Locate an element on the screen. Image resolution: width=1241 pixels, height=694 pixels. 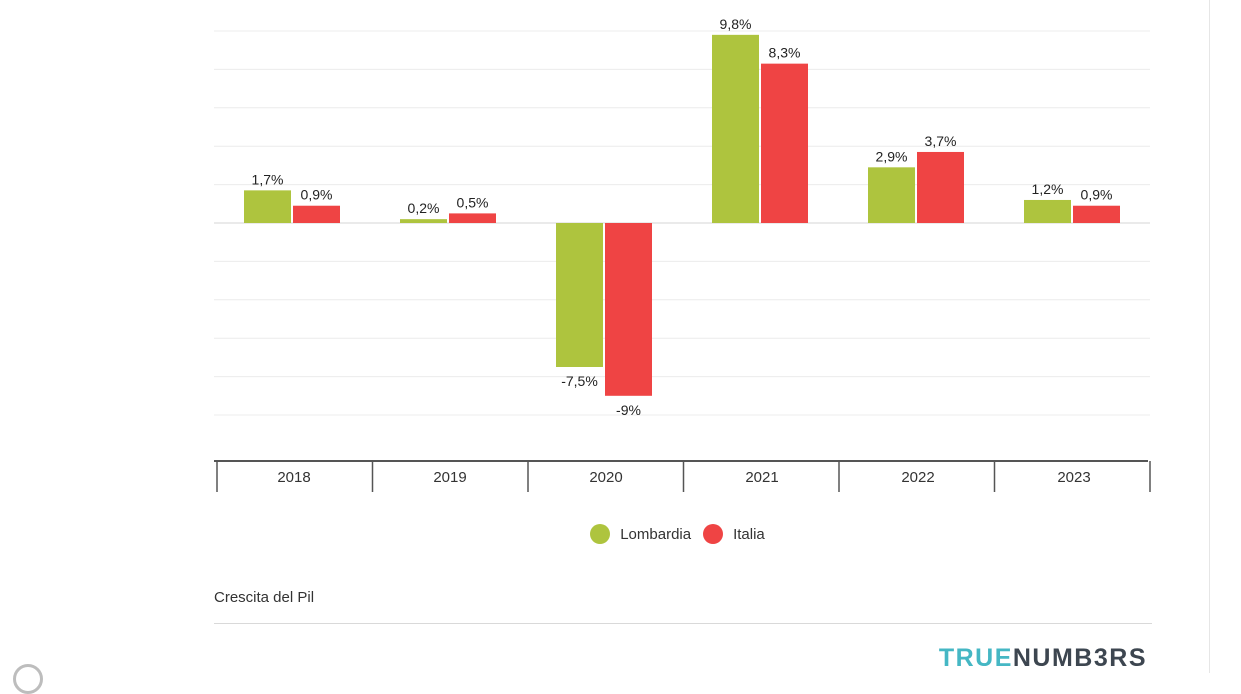
brand-logo: TRUENUMB3RS is located at coordinates (1043, 658).